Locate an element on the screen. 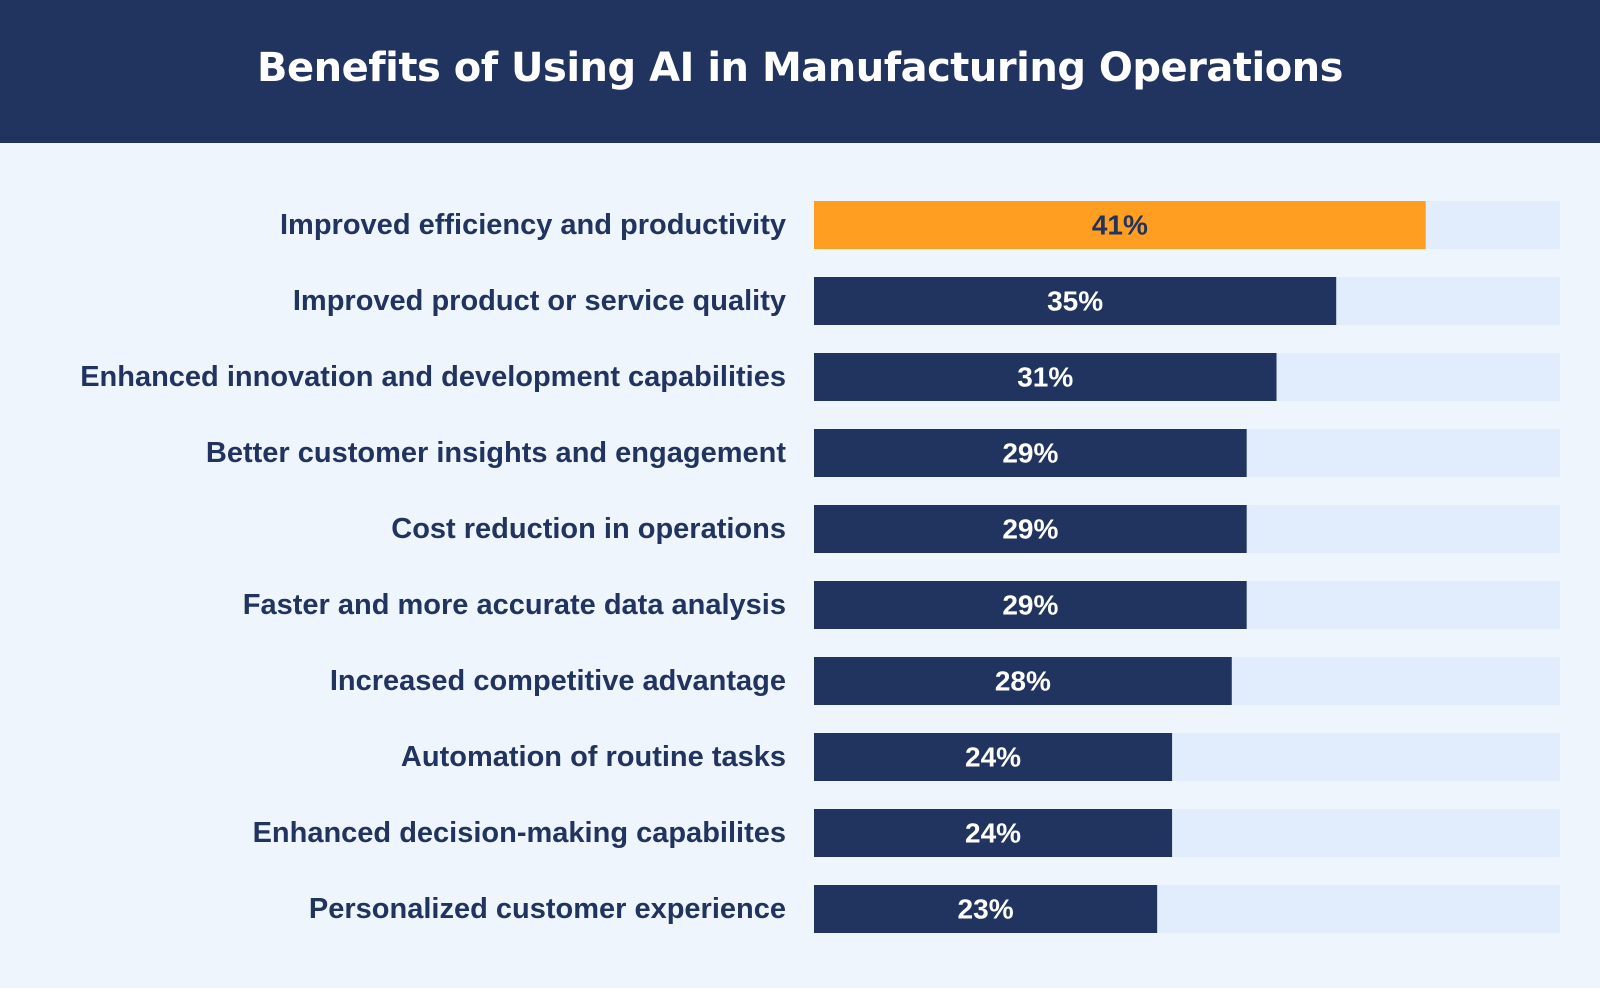  value-label: 28% is located at coordinates (1023, 681).